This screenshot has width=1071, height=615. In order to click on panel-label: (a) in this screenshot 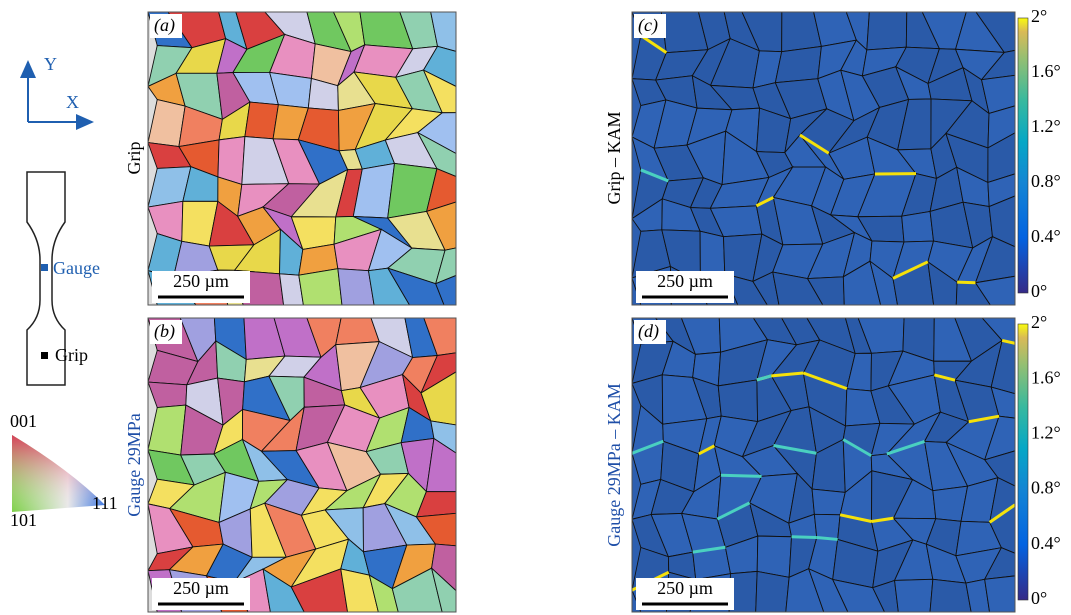, I will do `click(164, 25)`.